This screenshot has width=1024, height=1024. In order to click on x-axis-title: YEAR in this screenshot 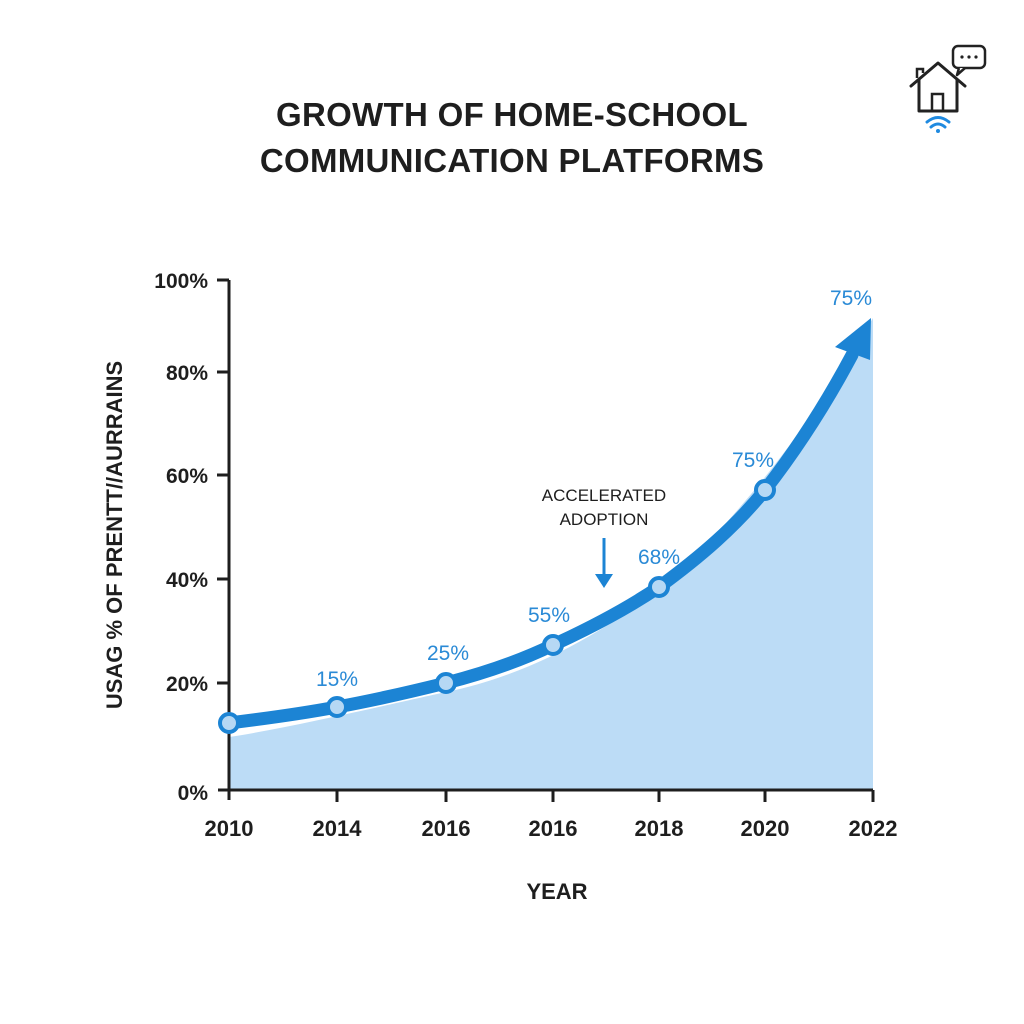, I will do `click(556, 891)`.